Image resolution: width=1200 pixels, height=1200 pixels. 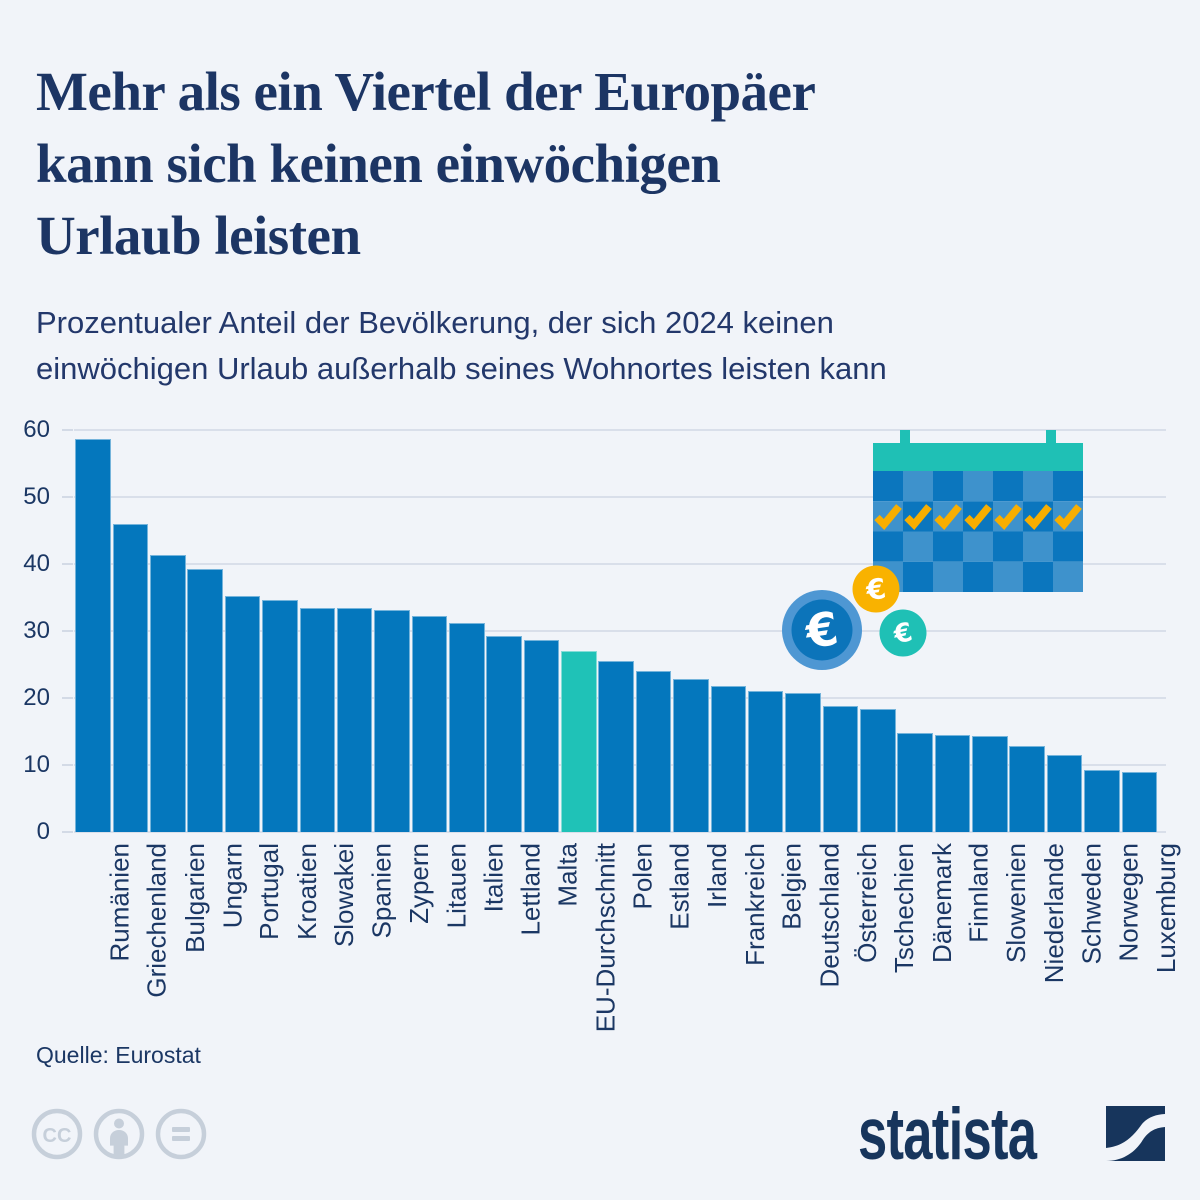 I want to click on bar-Slowakei, so click(x=317, y=719).